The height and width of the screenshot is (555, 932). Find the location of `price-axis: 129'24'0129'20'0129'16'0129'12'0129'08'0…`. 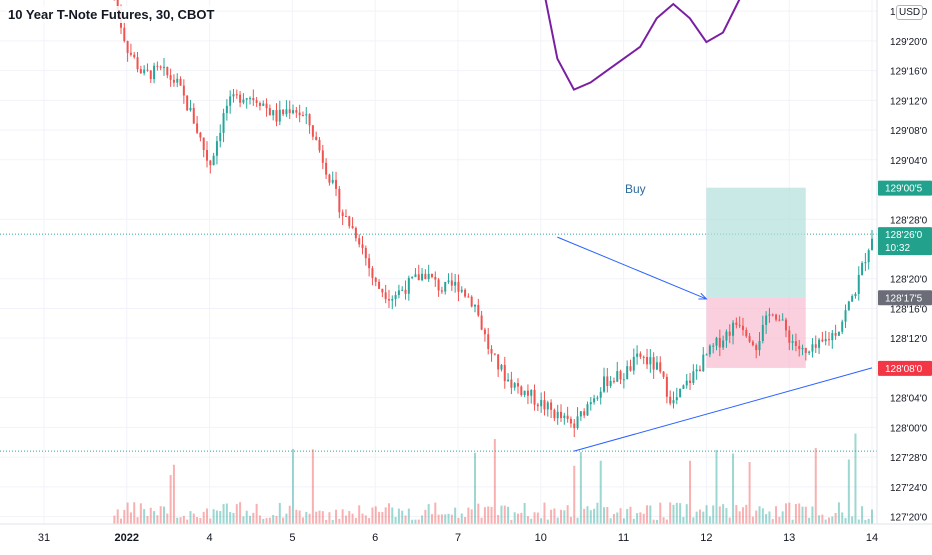

price-axis: 129'24'0129'20'0129'16'0129'12'0129'08'0… is located at coordinates (904, 275).